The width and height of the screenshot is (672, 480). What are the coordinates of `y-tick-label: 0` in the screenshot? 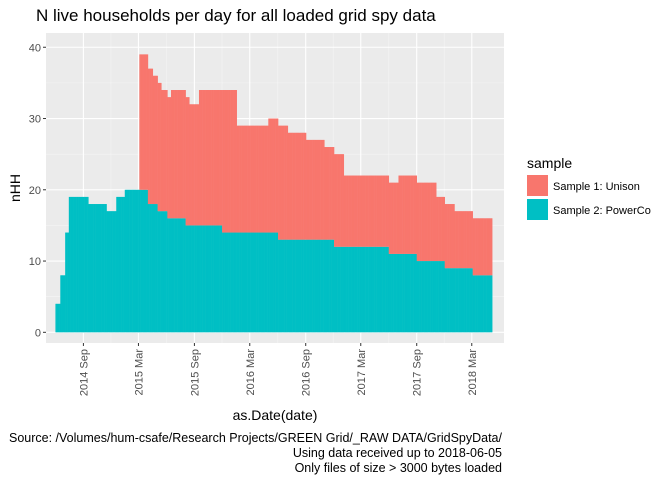 It's located at (38, 333).